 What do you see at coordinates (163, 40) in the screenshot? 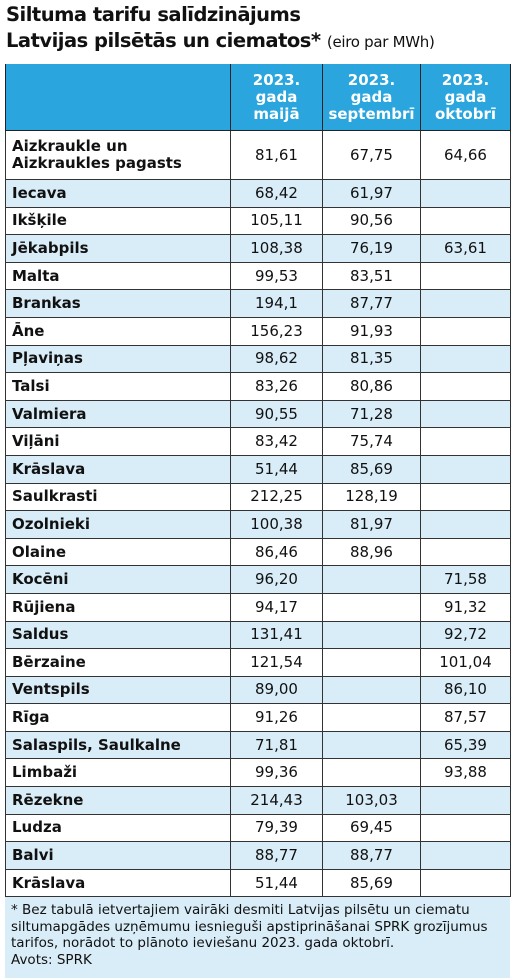
I see `title-line: Latvijas pilsētās un ciematos*` at bounding box center [163, 40].